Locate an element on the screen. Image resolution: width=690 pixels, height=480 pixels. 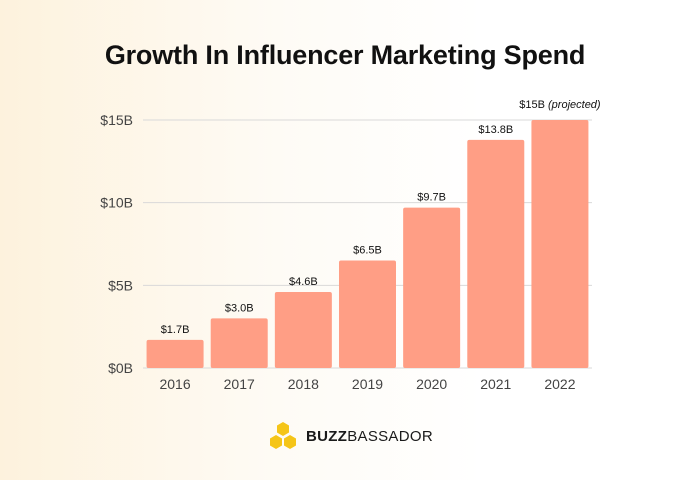
x-tick-label: 2019 is located at coordinates (367, 384).